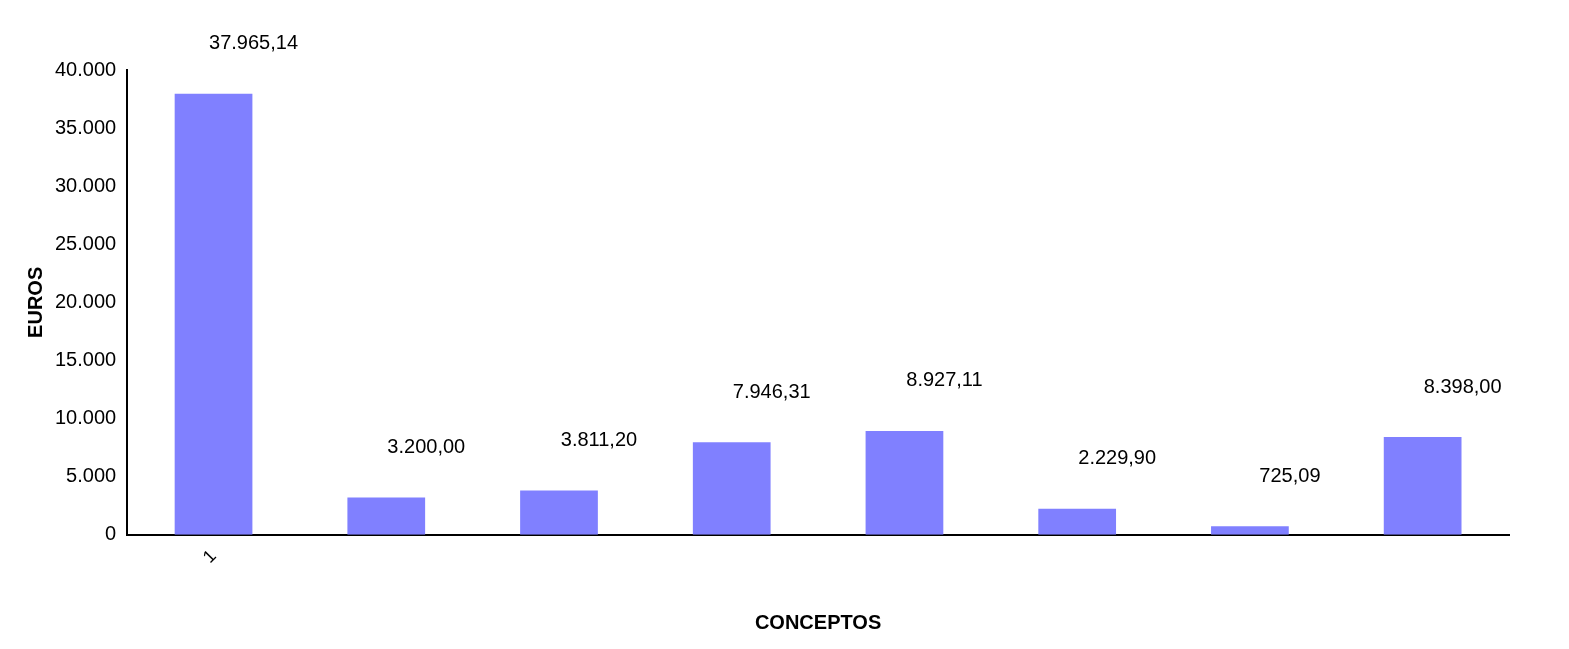 The image size is (1569, 649). Describe the element at coordinates (944, 379) in the screenshot. I see `data-label: 8.927,11` at that location.